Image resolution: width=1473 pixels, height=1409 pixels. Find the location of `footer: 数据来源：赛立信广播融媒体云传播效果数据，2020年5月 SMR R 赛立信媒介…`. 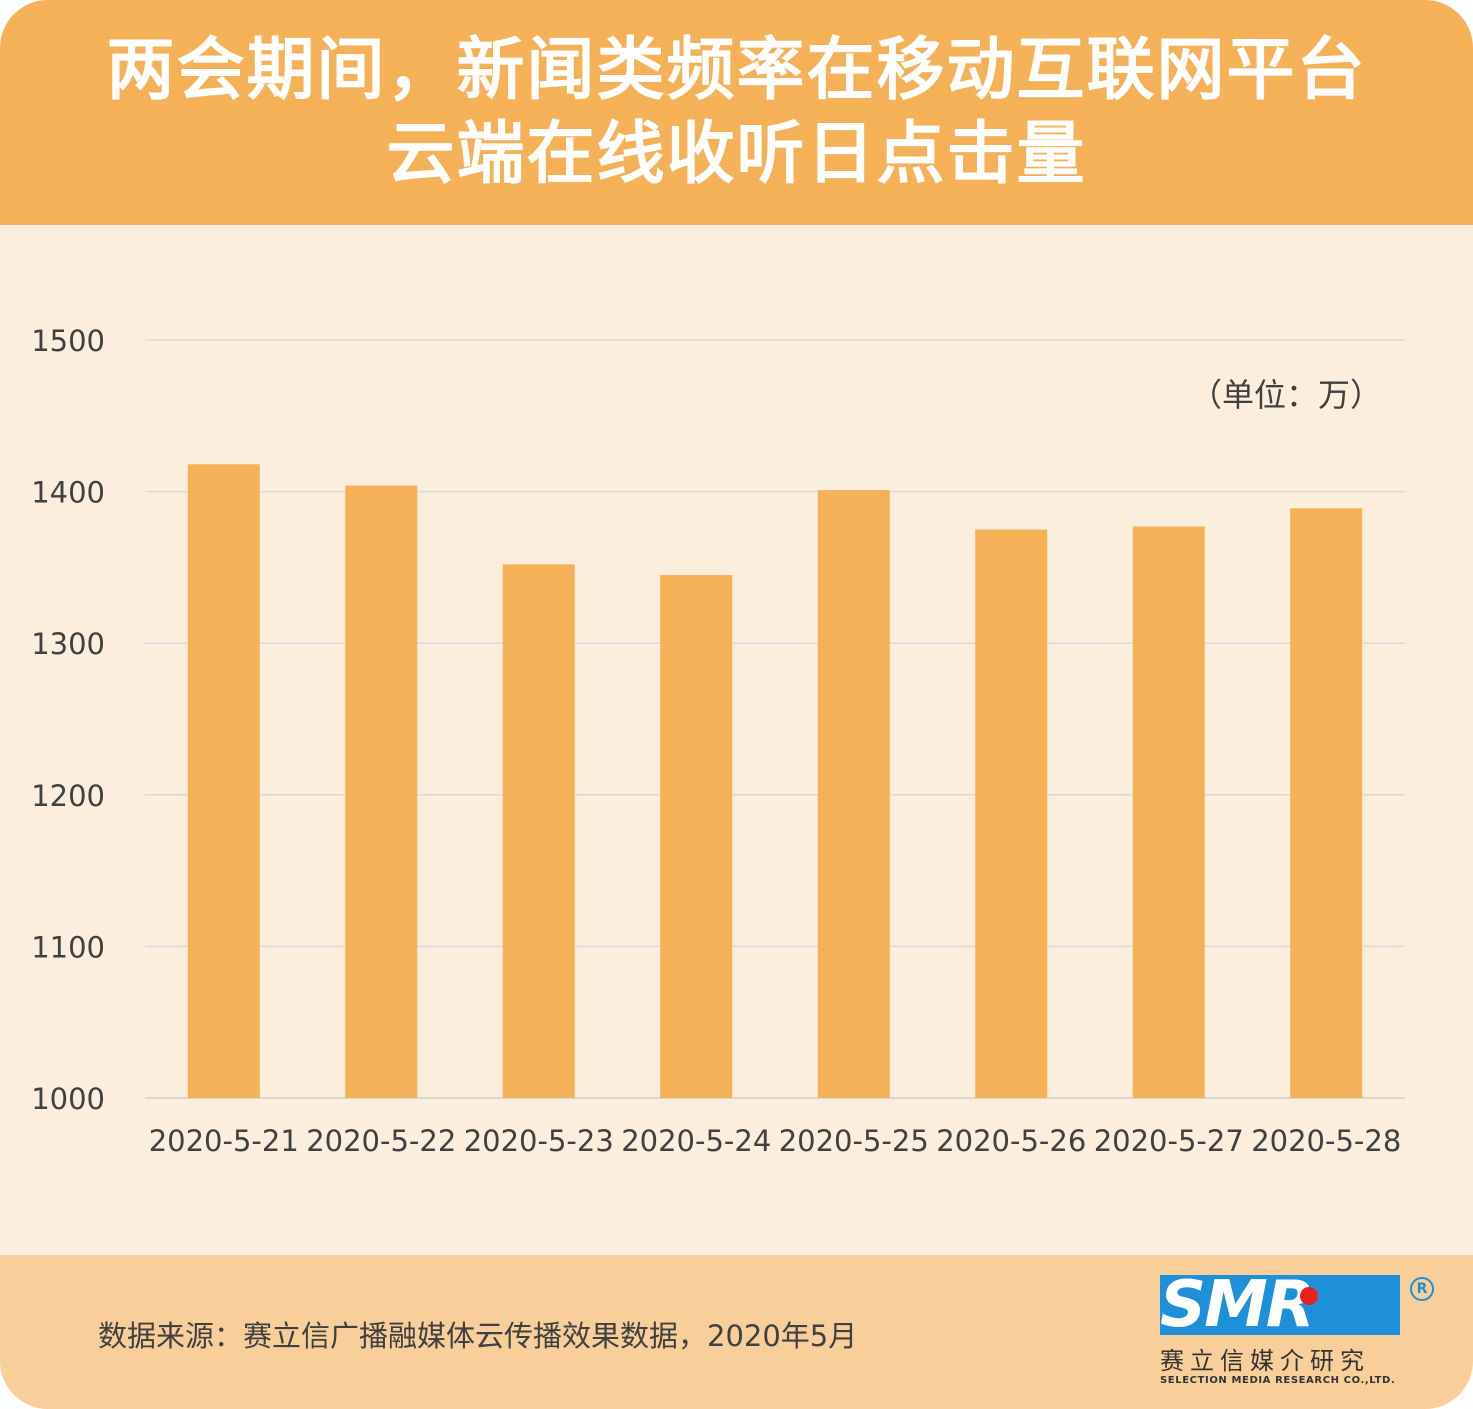

footer: 数据来源：赛立信广播融媒体云传播效果数据，2020年5月 SMR R 赛立信媒介… is located at coordinates (736, 1332).